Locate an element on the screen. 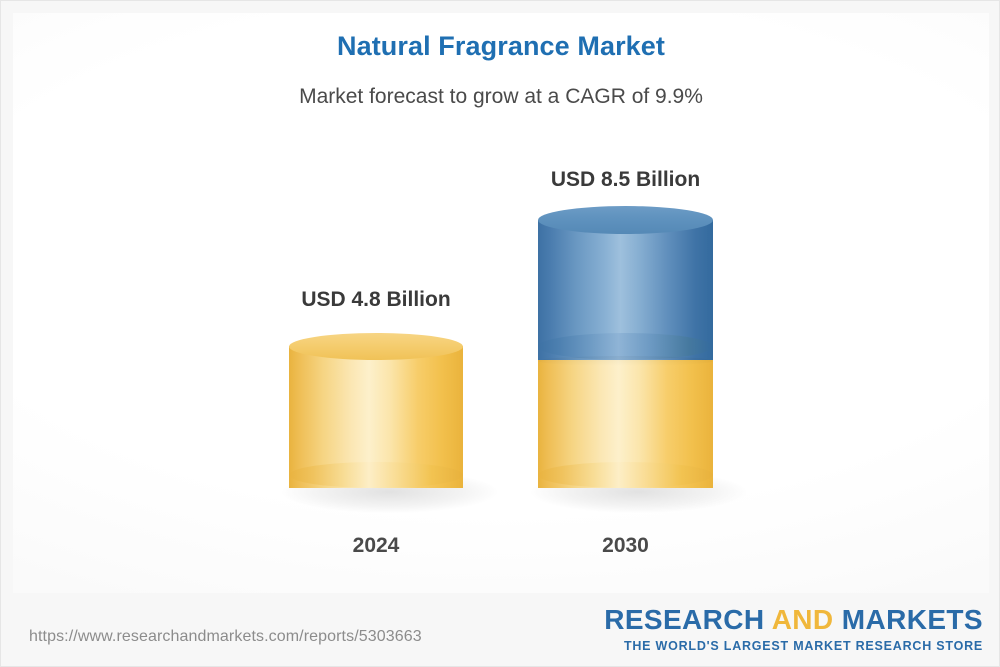  bar-2024-segment-base is located at coordinates (376, 417).